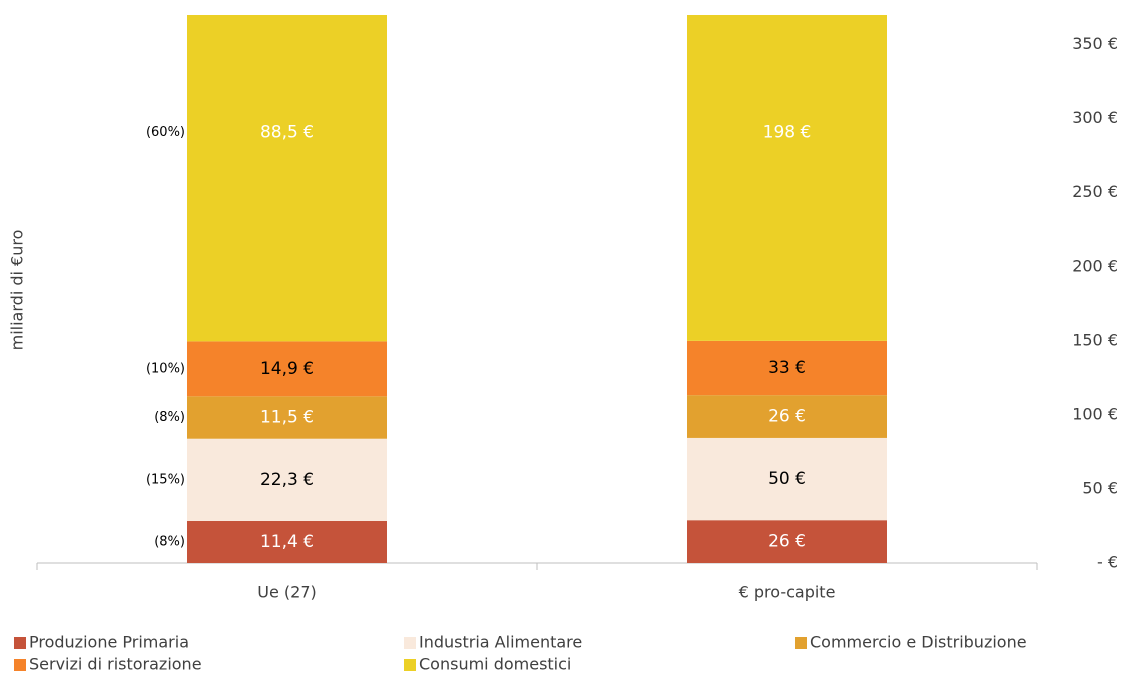 This screenshot has width=1123, height=675. I want to click on y2-tick-label: 200 €, so click(1095, 265).